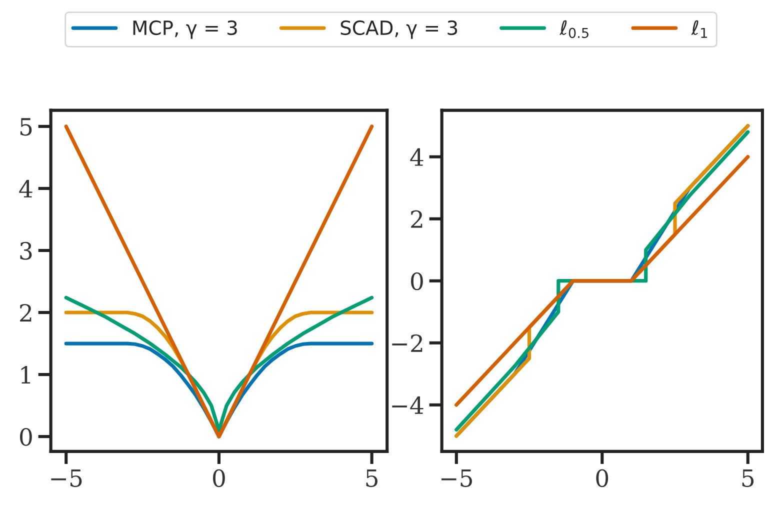 The height and width of the screenshot is (513, 782). I want to click on y-tick-label: 1, so click(25, 375).